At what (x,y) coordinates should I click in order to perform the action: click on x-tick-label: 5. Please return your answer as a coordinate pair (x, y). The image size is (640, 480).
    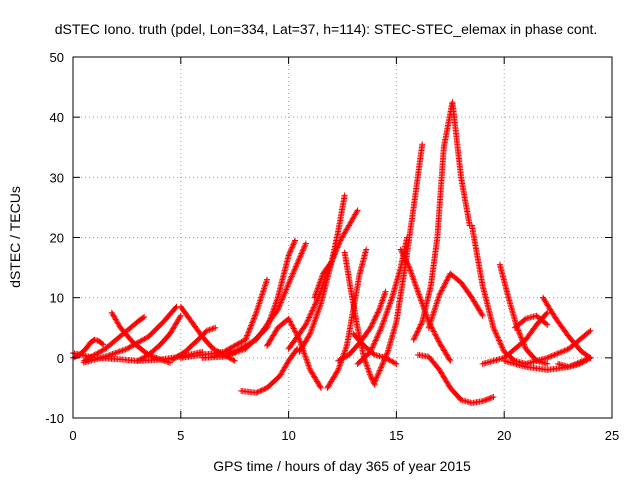
    Looking at the image, I should click on (180, 435).